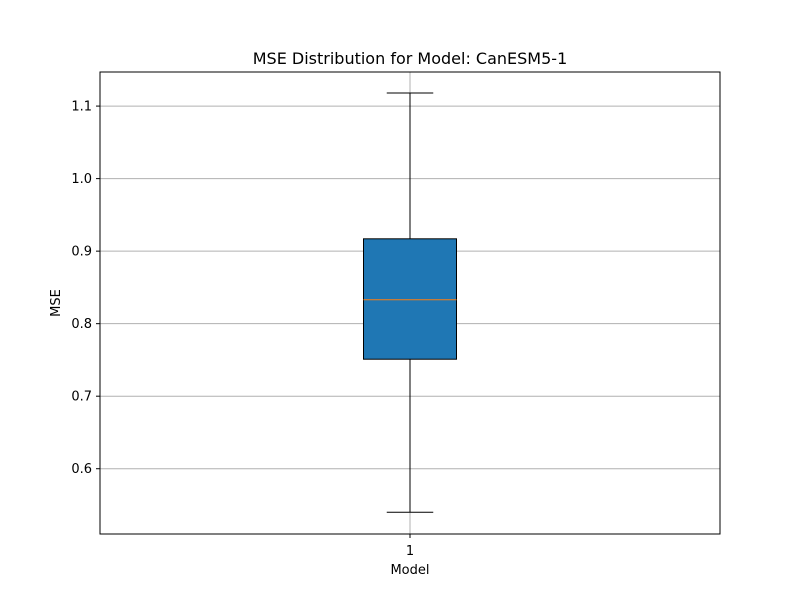  Describe the element at coordinates (56, 303) in the screenshot. I see `y-axis-label: MSE` at that location.